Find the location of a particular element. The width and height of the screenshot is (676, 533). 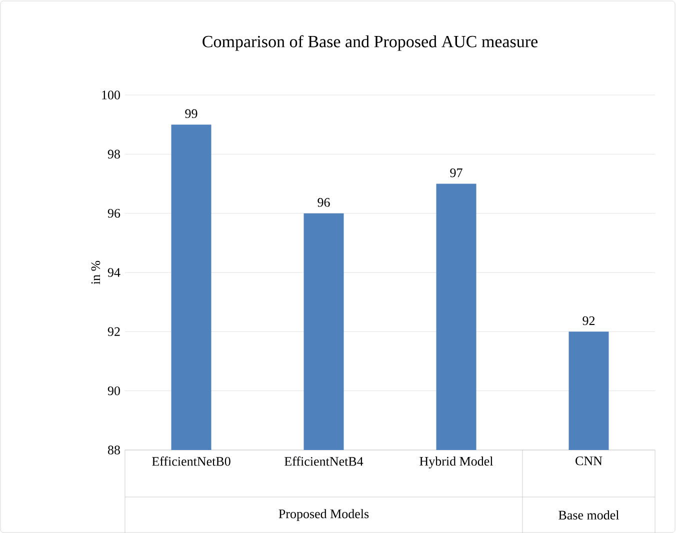

x-tick-label: Hybrid Model is located at coordinates (456, 462).